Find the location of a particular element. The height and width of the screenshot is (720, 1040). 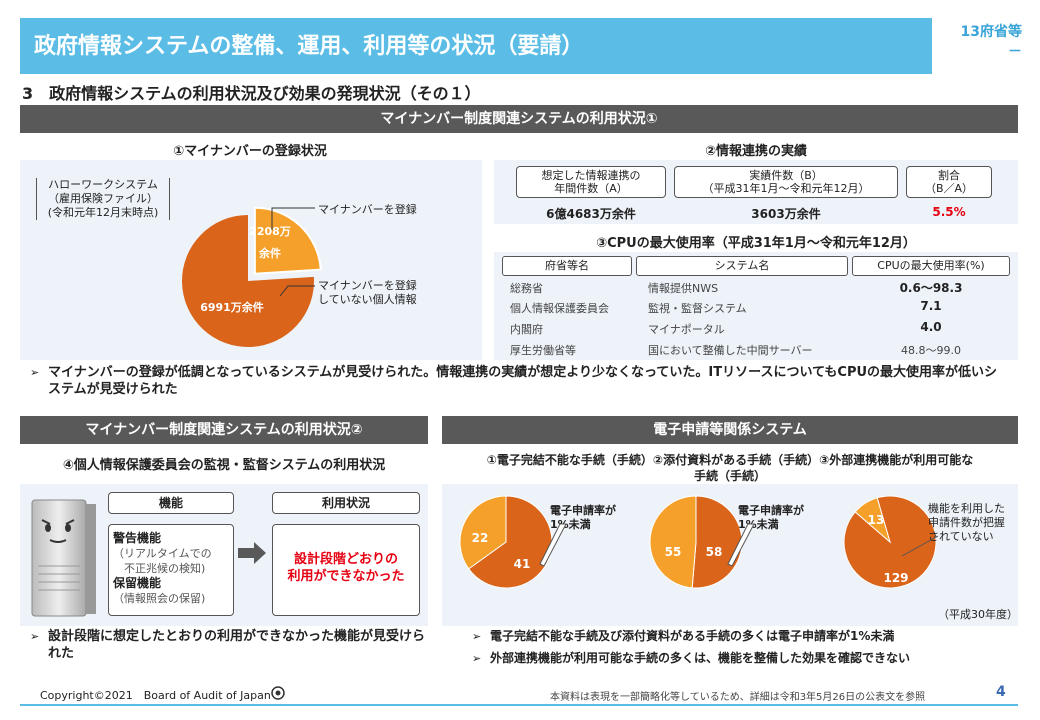

copyright: Copyright©2021 Board of Audit of Japan is located at coordinates (155, 695).